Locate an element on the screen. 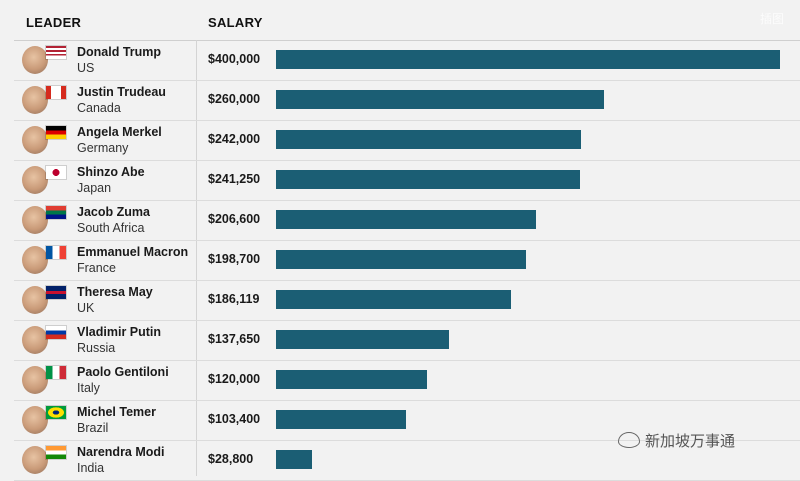  table-row: Justin Trudeau Canada $260,000 is located at coordinates (407, 100).